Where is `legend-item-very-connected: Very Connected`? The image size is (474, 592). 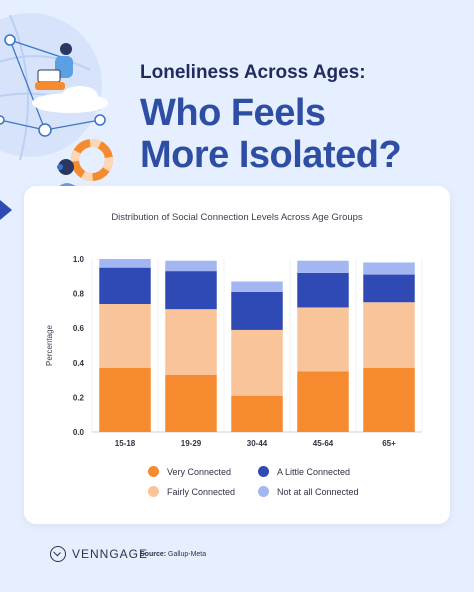 legend-item-very-connected: Very Connected is located at coordinates (189, 471).